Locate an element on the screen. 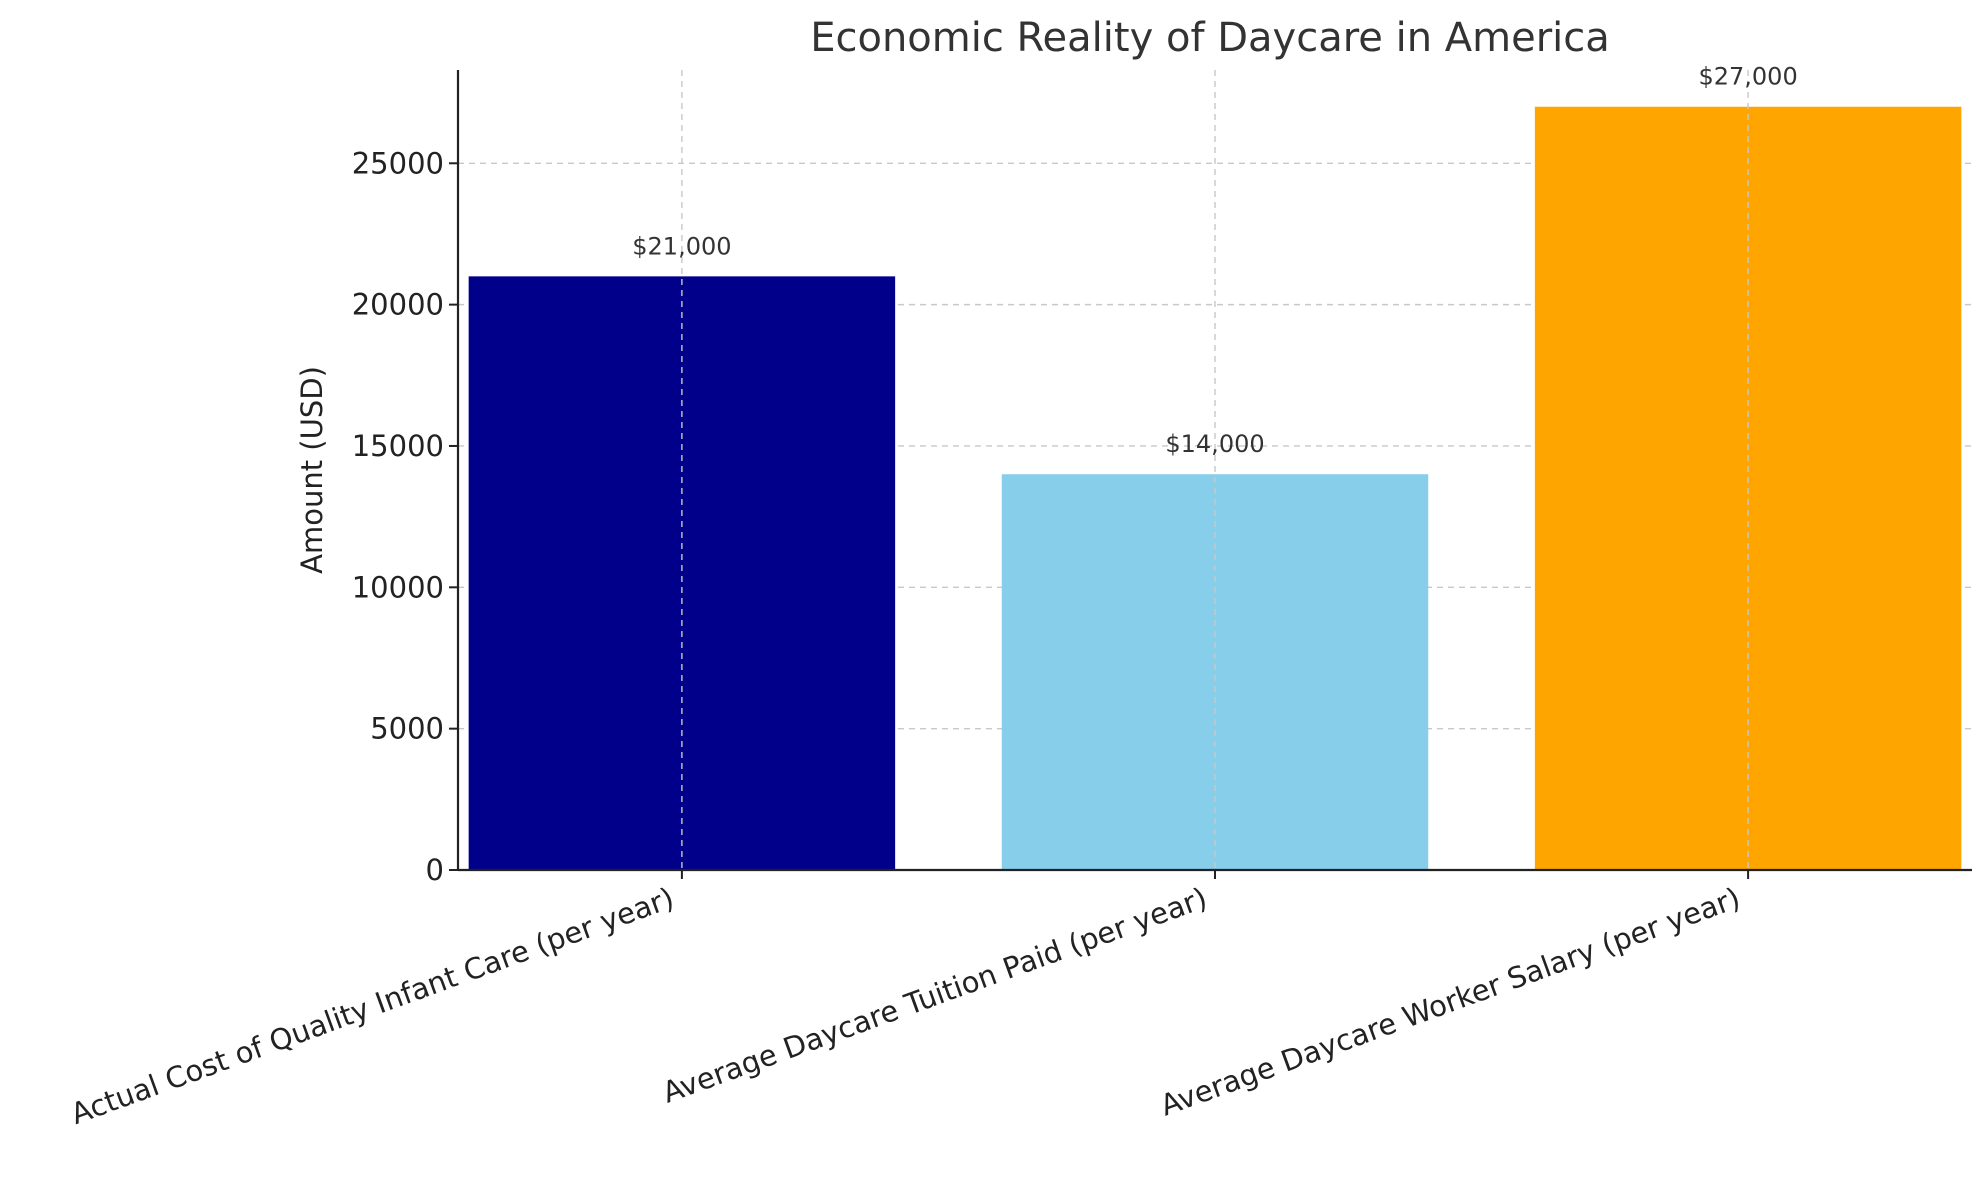 This screenshot has height=1180, width=1986. x-tick-label: Average Daycare Worker Salary (per year) is located at coordinates (1450, 1002).